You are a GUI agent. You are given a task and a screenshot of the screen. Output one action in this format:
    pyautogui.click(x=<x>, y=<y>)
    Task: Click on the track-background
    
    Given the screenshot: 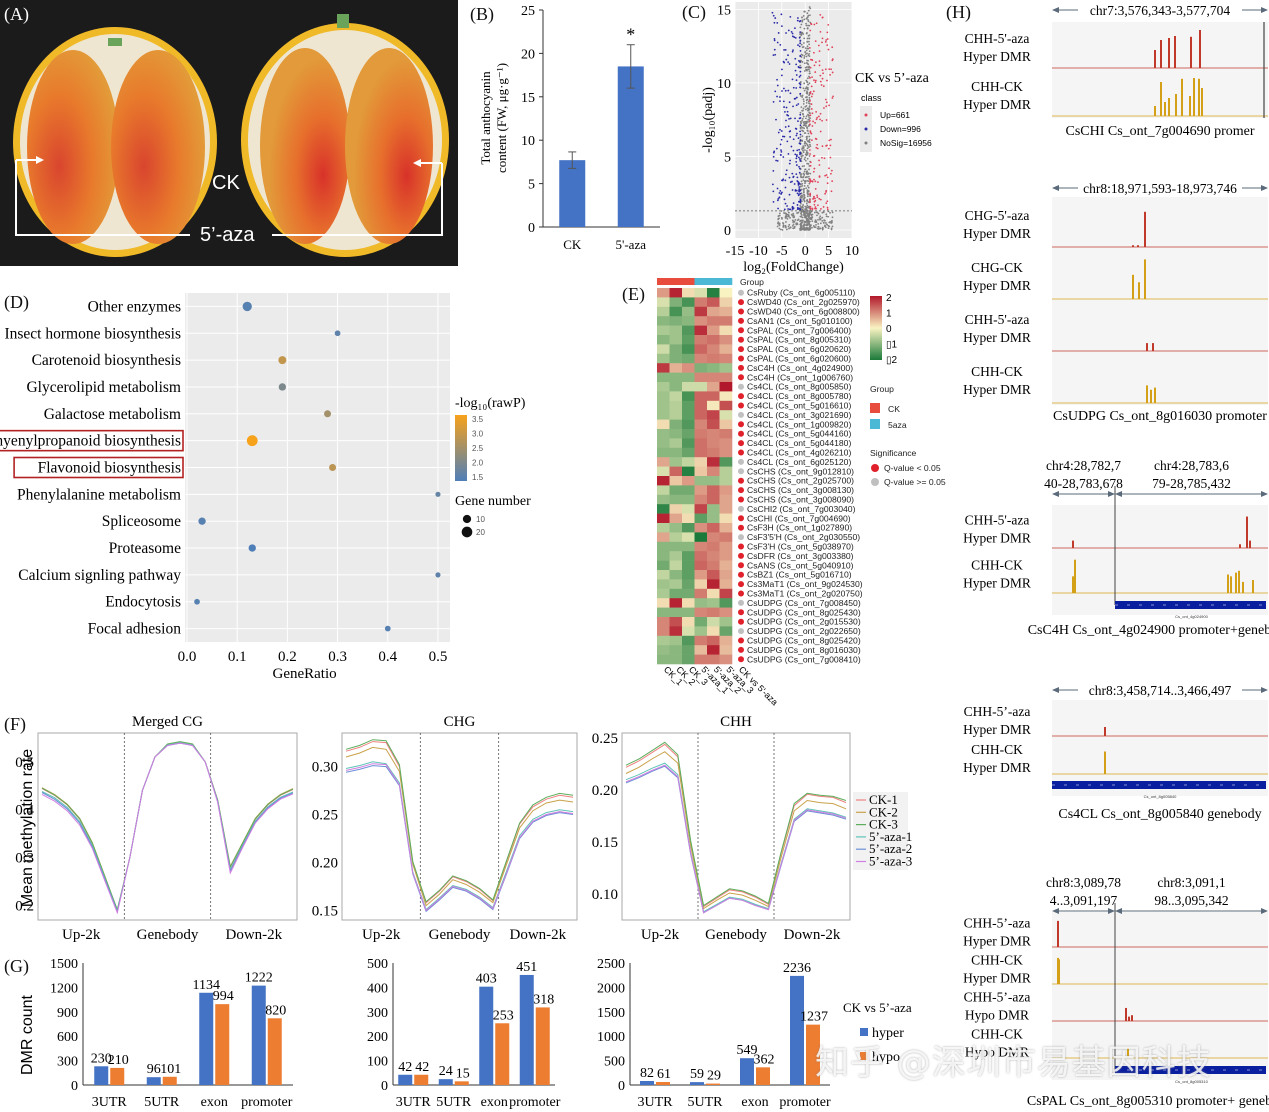 What is the action you would take?
    pyautogui.click(x=1160, y=301)
    